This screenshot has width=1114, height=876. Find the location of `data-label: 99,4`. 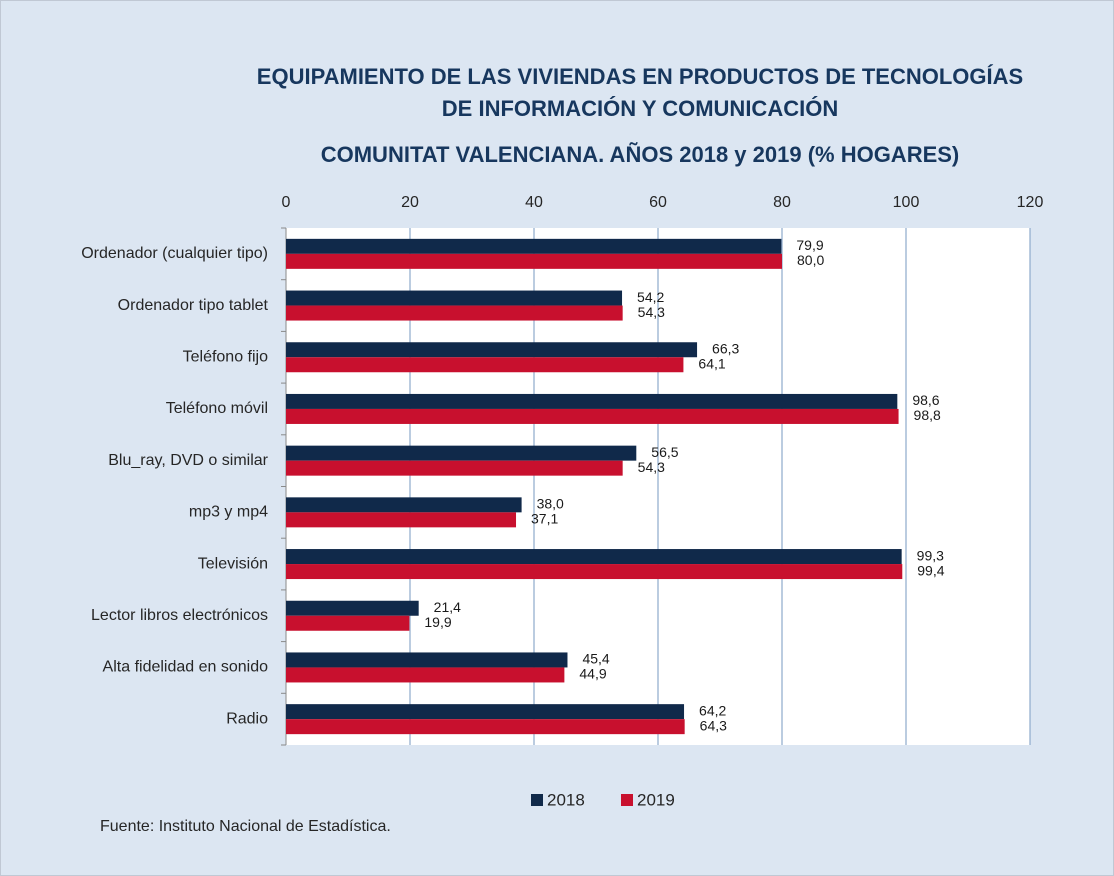

data-label: 99,4 is located at coordinates (930, 570).